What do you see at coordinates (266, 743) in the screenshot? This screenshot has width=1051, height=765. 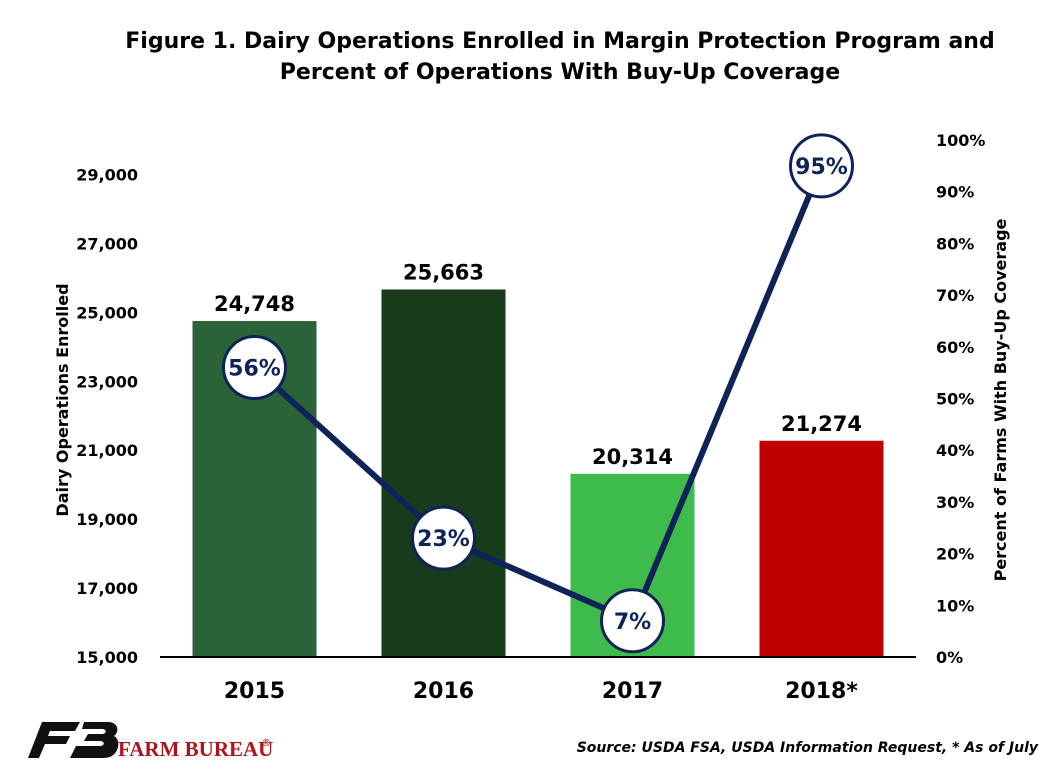 I see `brand-registered-mark: ®` at bounding box center [266, 743].